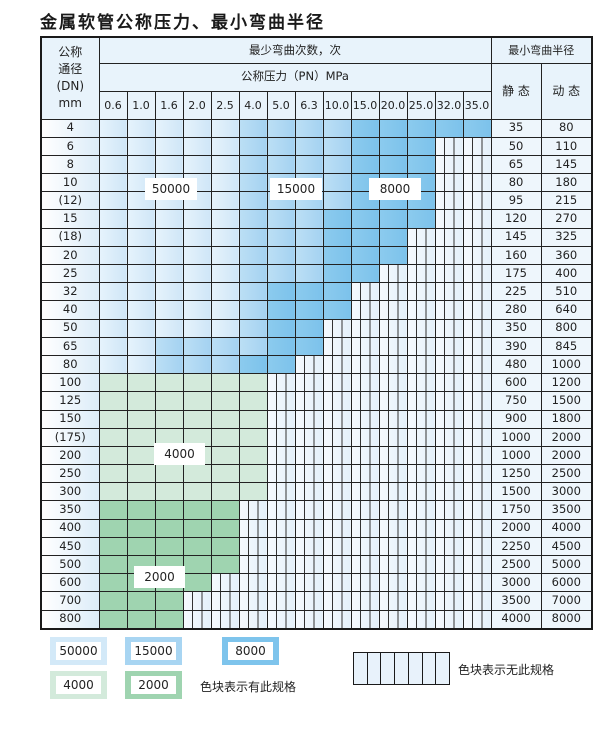  What do you see at coordinates (70, 510) in the screenshot?
I see `dn-cell: 350` at bounding box center [70, 510].